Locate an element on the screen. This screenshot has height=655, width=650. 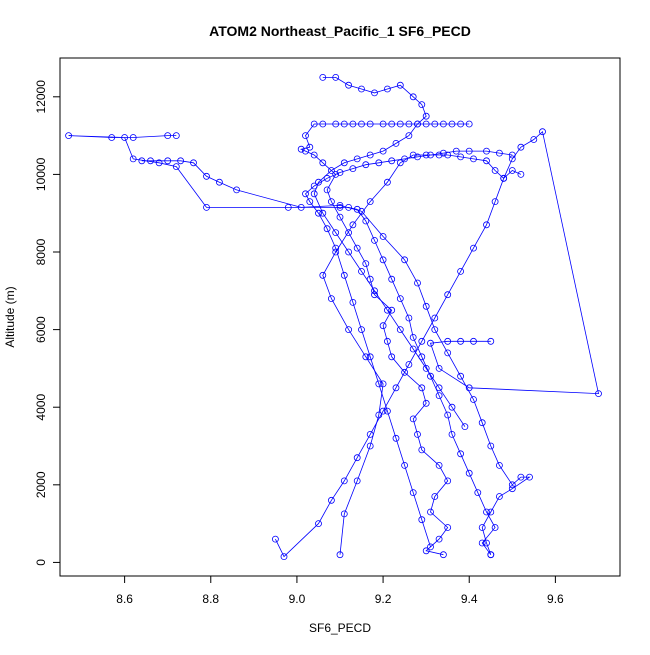
x-tick-label: 8.8 is located at coordinates (210, 599).